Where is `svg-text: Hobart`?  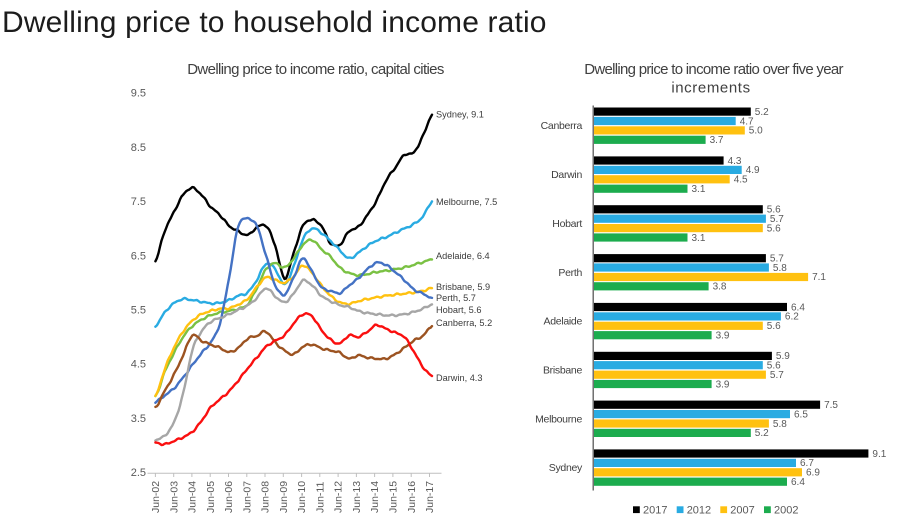 svg-text: Hobart is located at coordinates (567, 224).